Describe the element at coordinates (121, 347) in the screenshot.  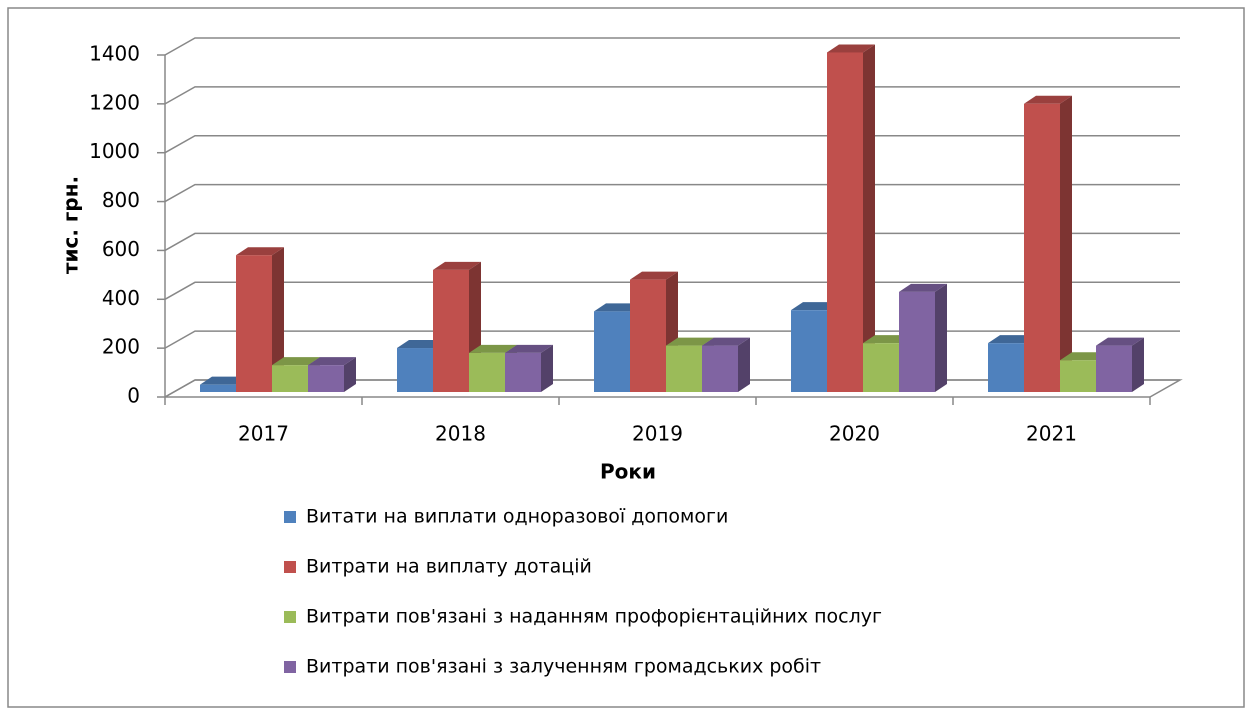
I see `y-tick-label: 200` at that location.